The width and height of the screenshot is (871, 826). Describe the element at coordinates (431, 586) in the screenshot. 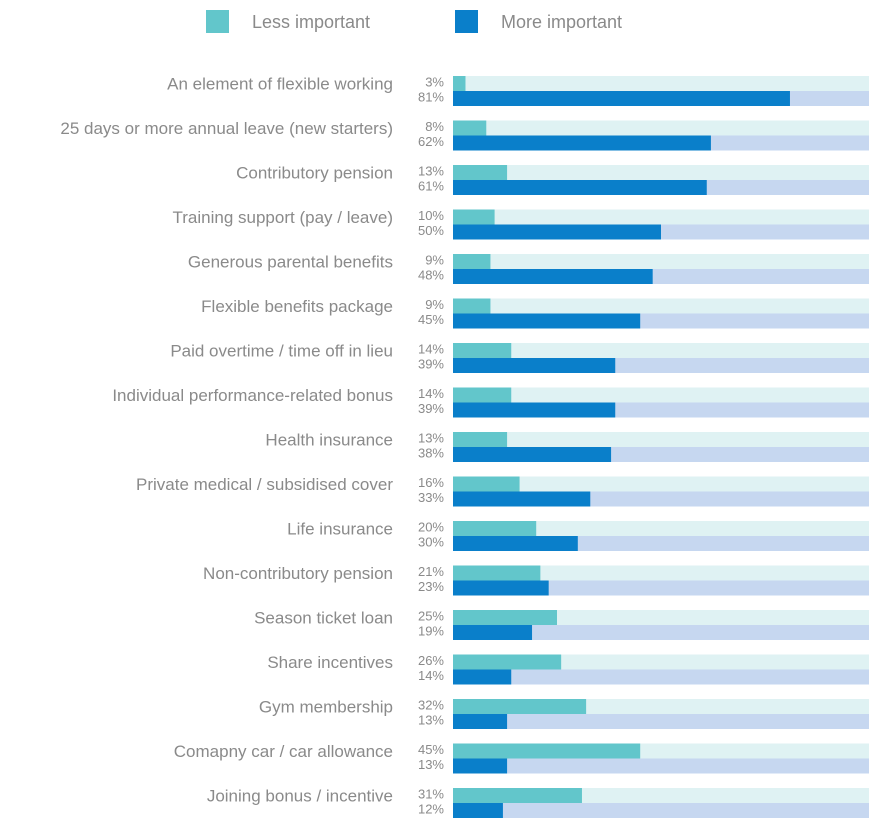

I see `value-label: 23%` at that location.